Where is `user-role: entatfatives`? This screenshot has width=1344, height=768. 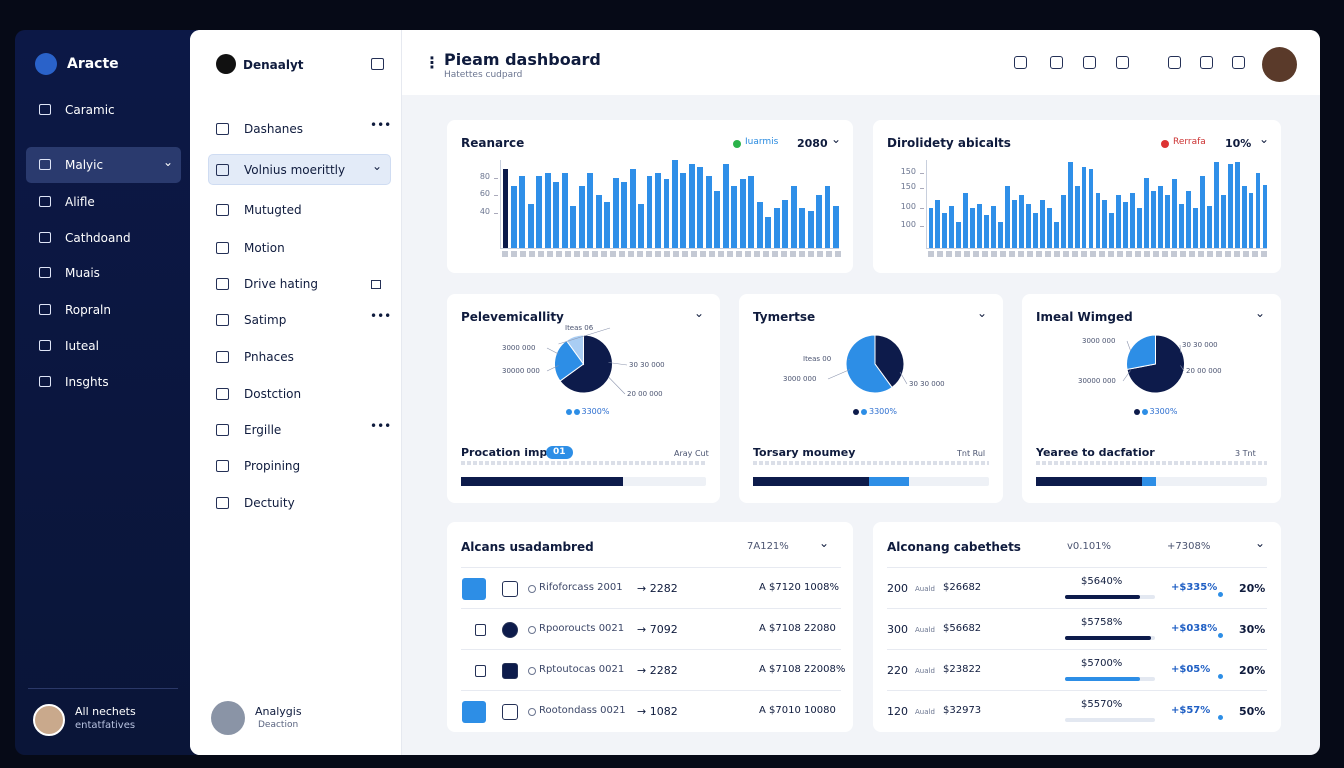 user-role: entatfatives is located at coordinates (105, 725).